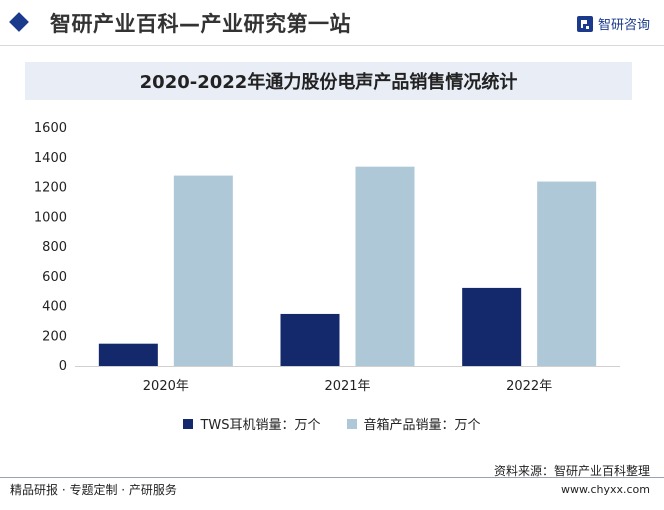  I want to click on y-tick-label: 1000, so click(50, 217).